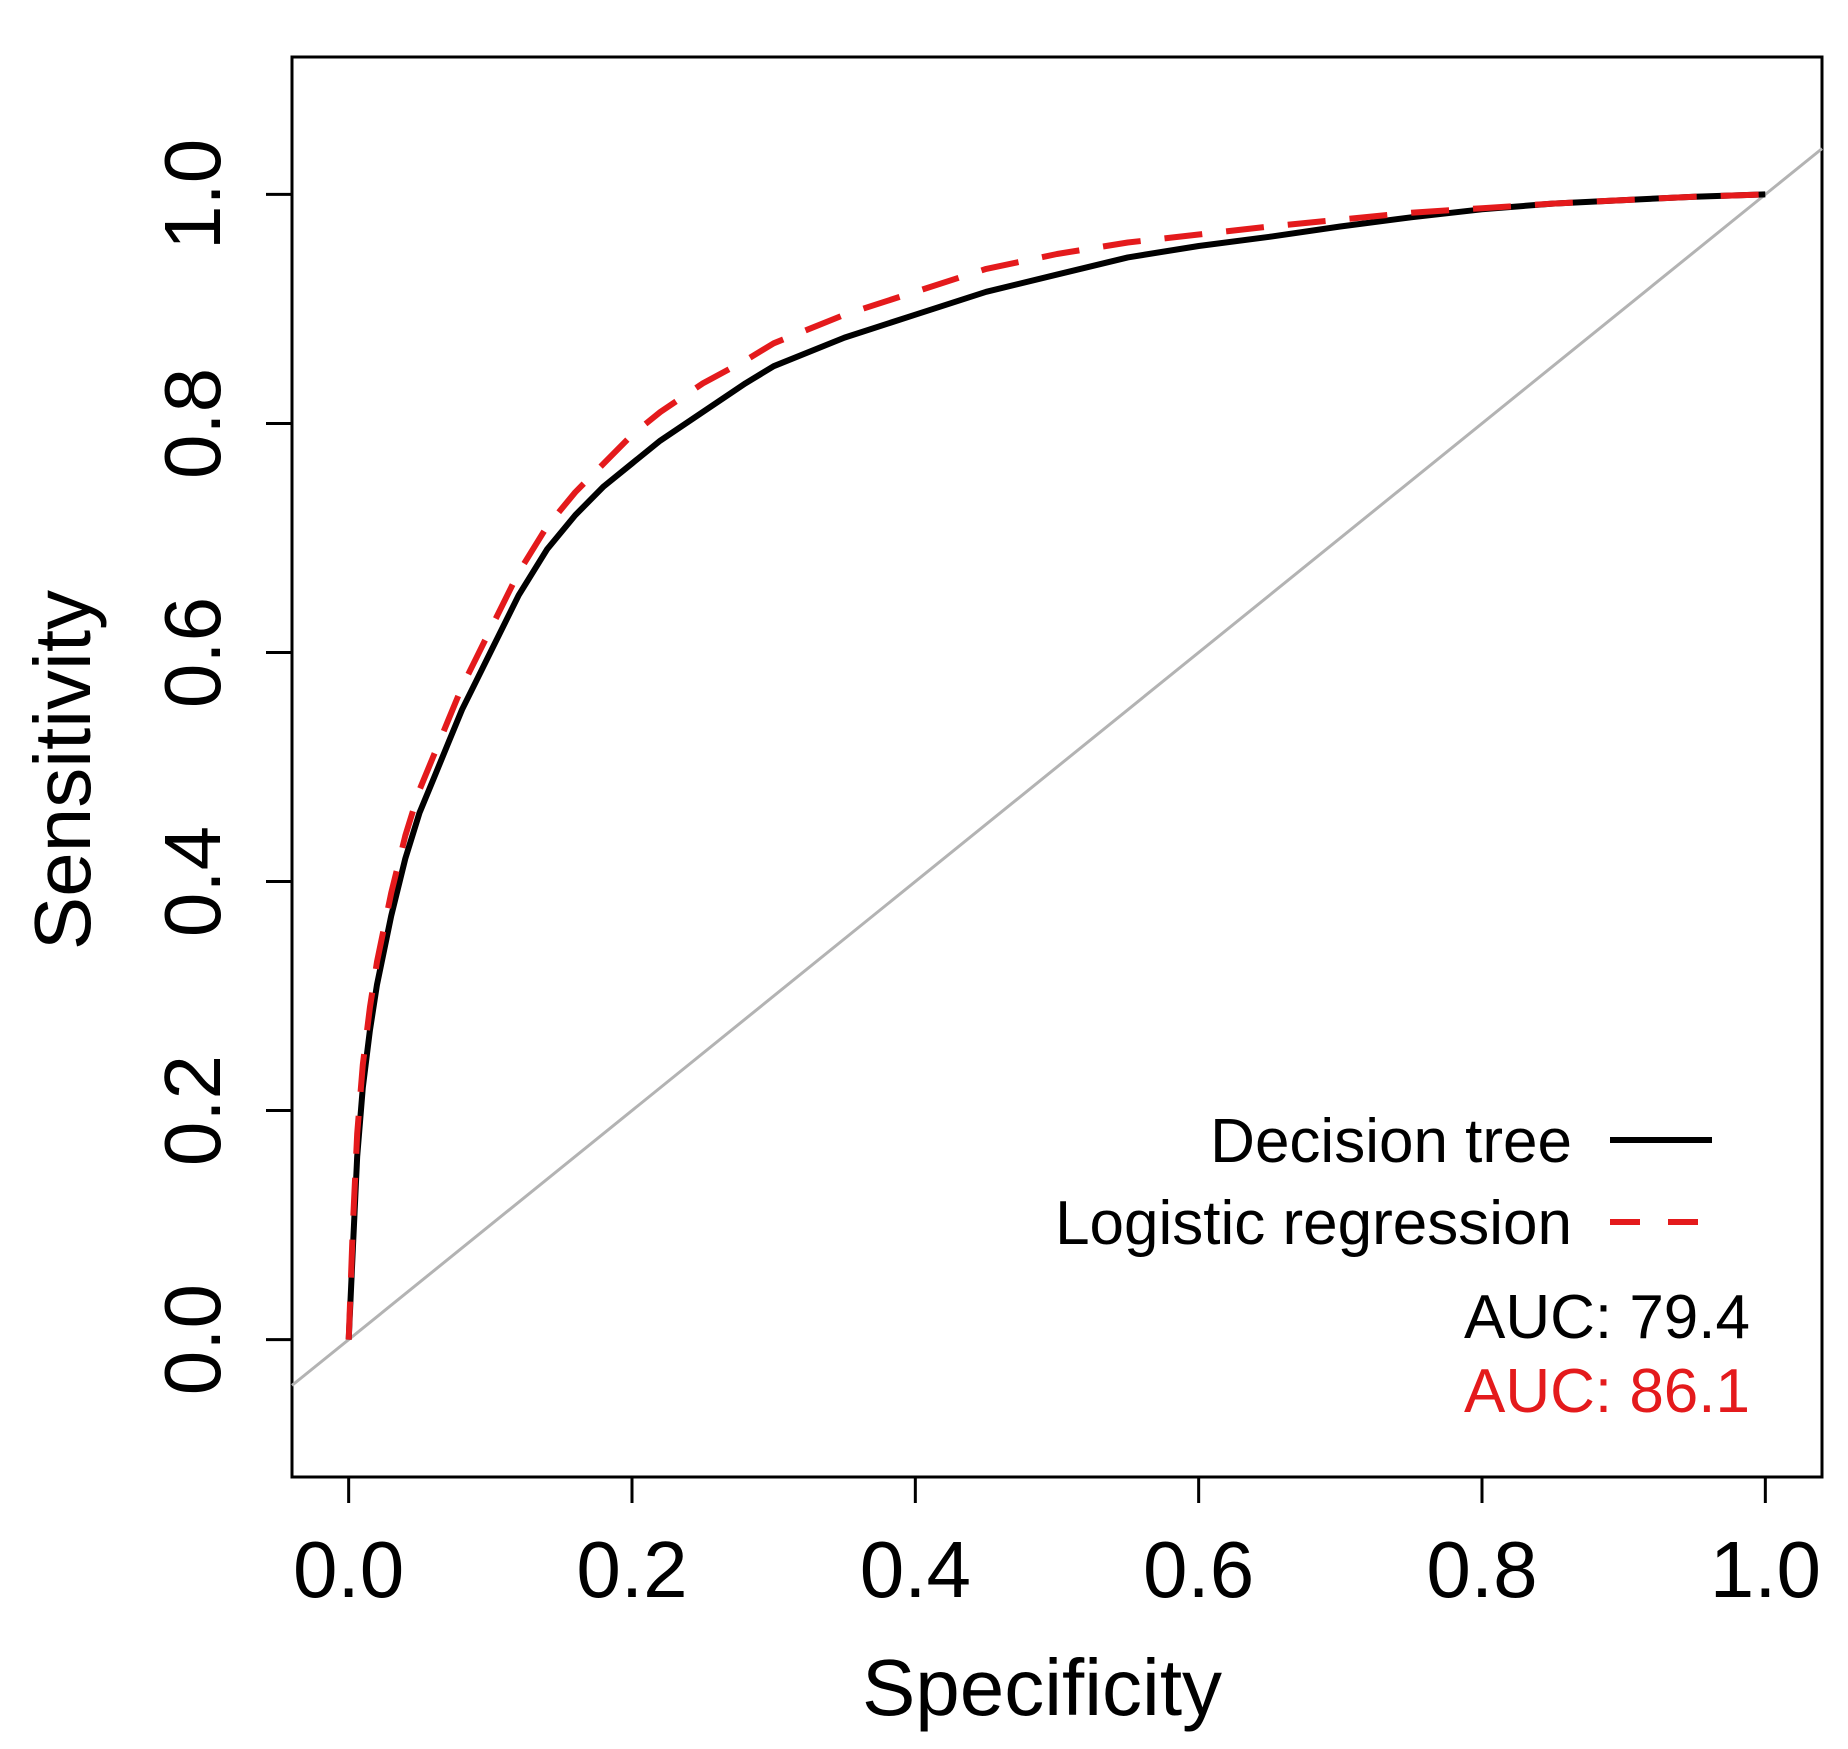  Describe the element at coordinates (1391, 1141) in the screenshot. I see `legend-label: Decision tree` at that location.